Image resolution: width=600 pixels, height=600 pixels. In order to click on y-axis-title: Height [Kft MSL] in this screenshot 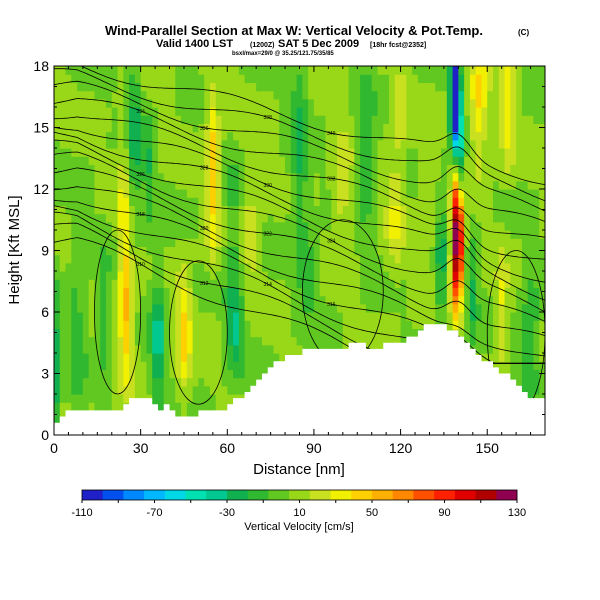, I will do `click(14, 249)`.